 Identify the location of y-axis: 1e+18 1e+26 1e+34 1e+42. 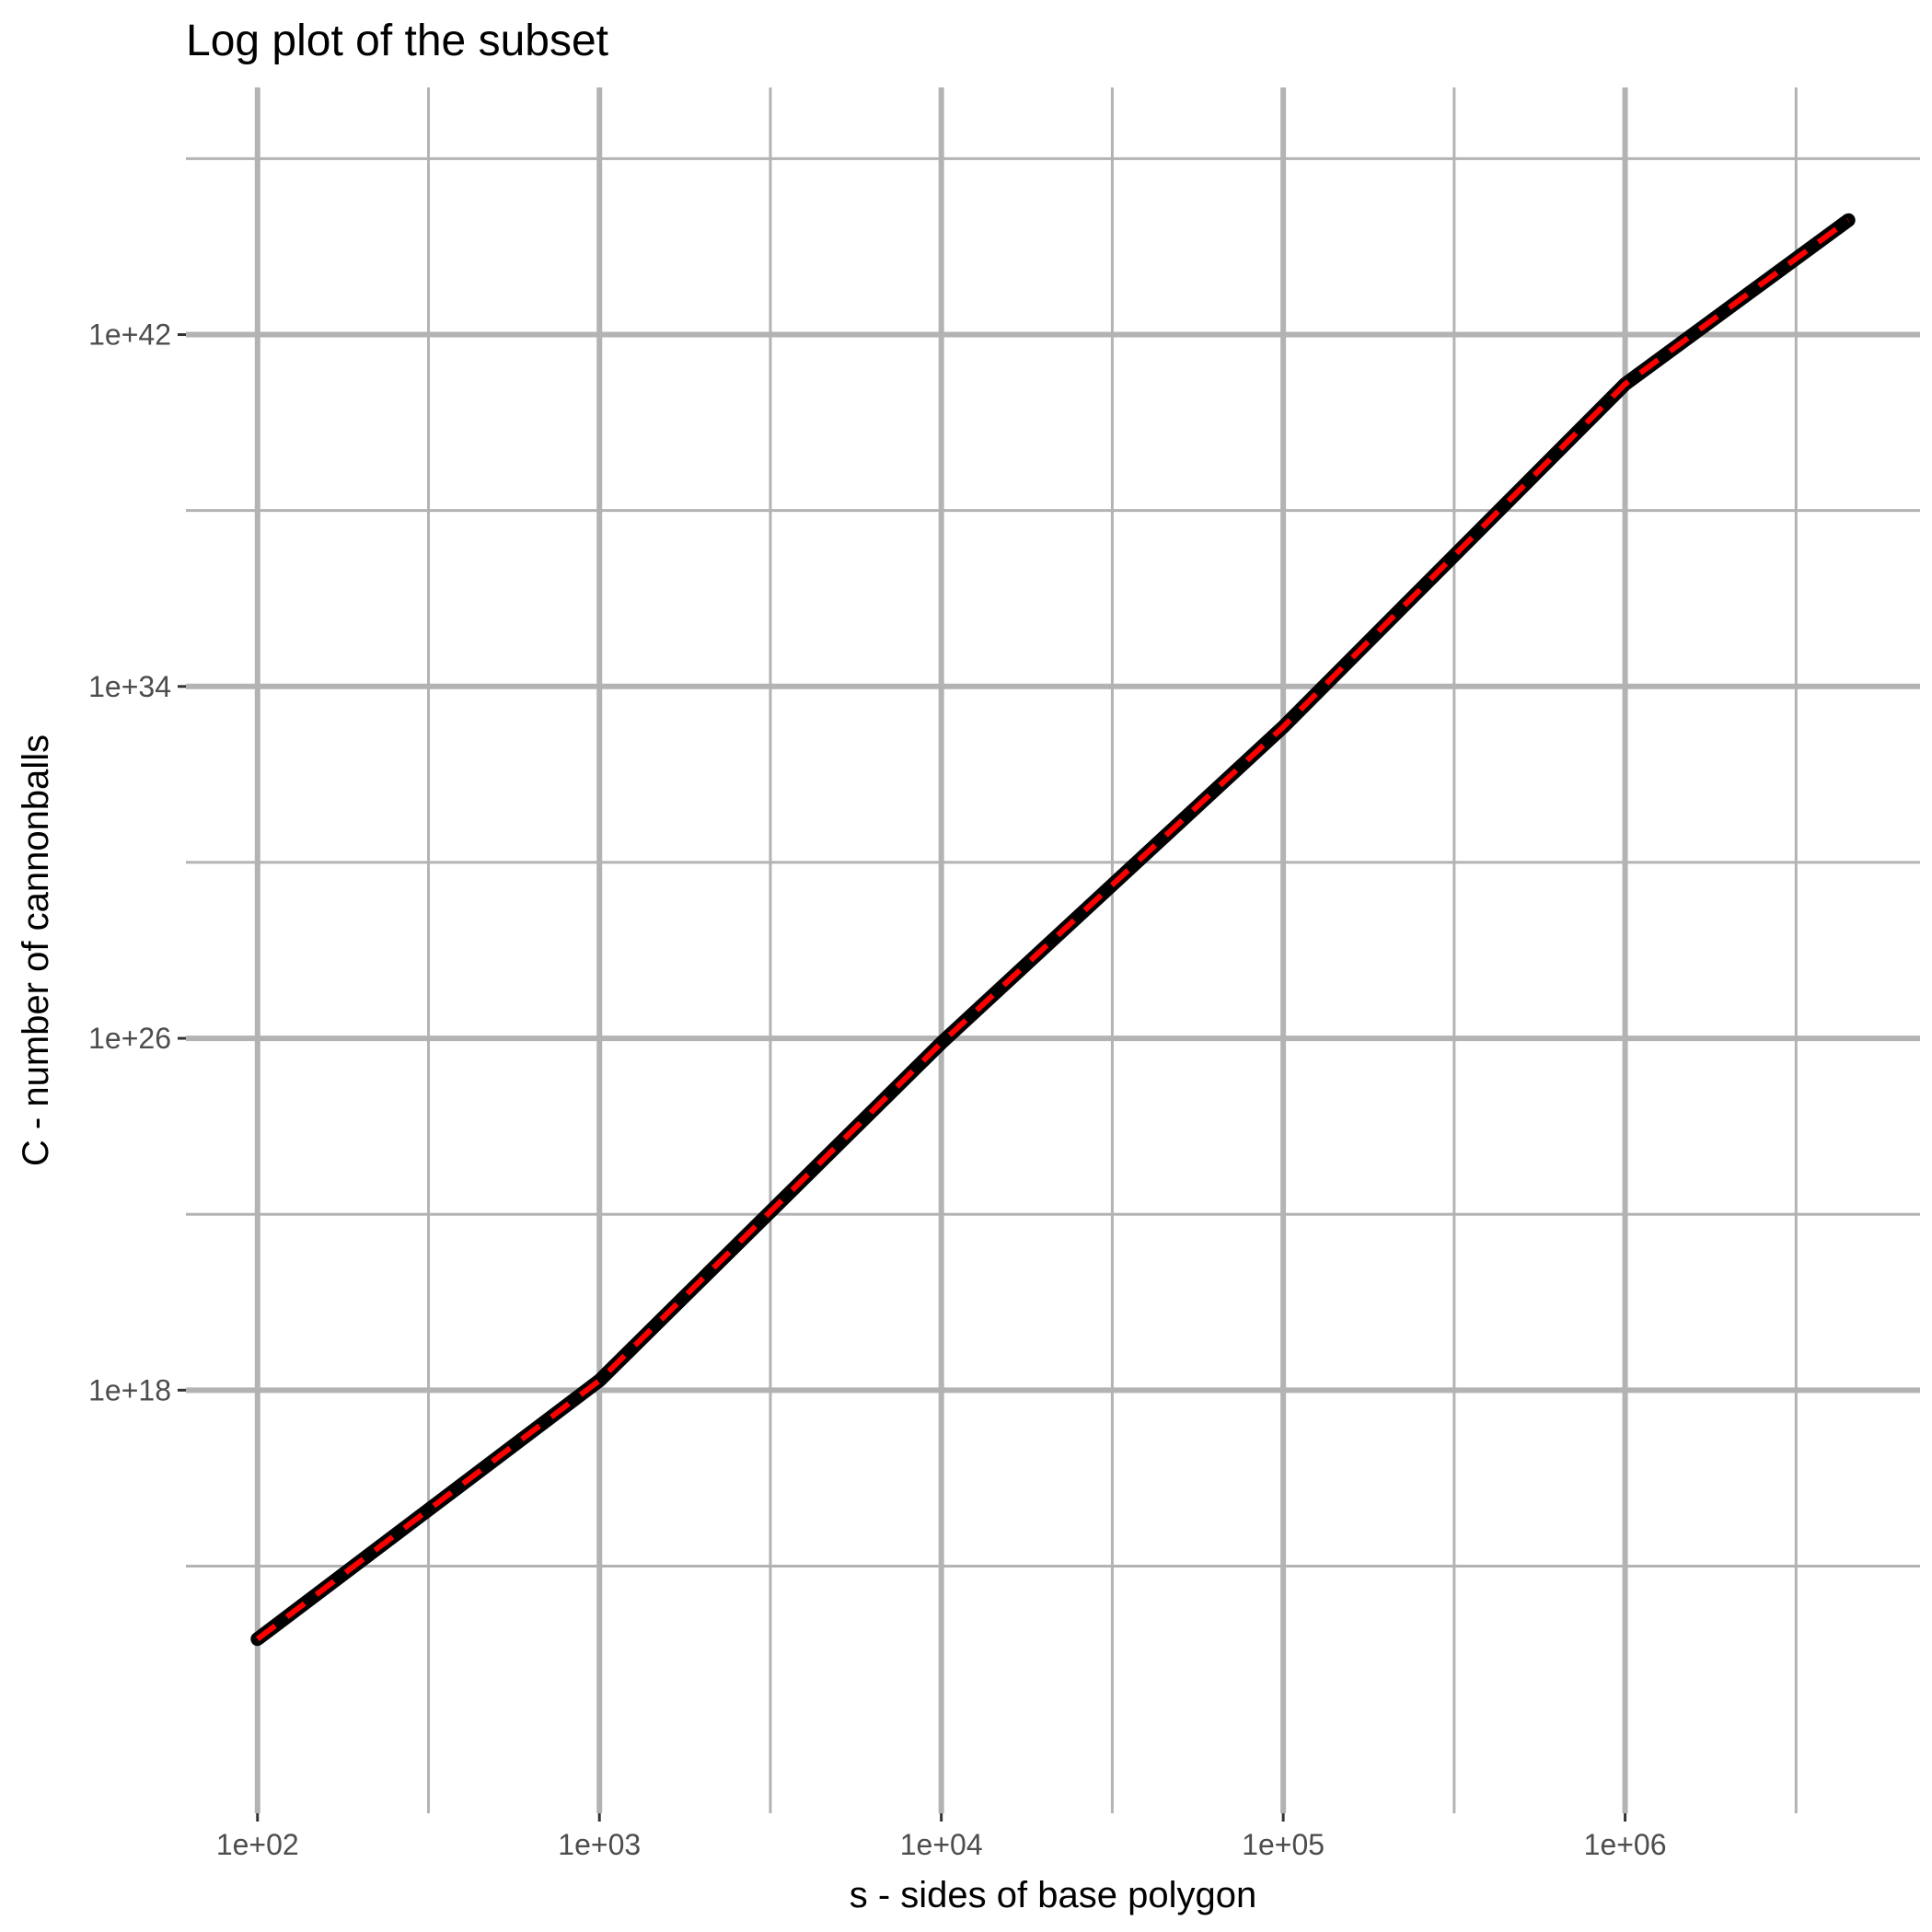
(137, 862).